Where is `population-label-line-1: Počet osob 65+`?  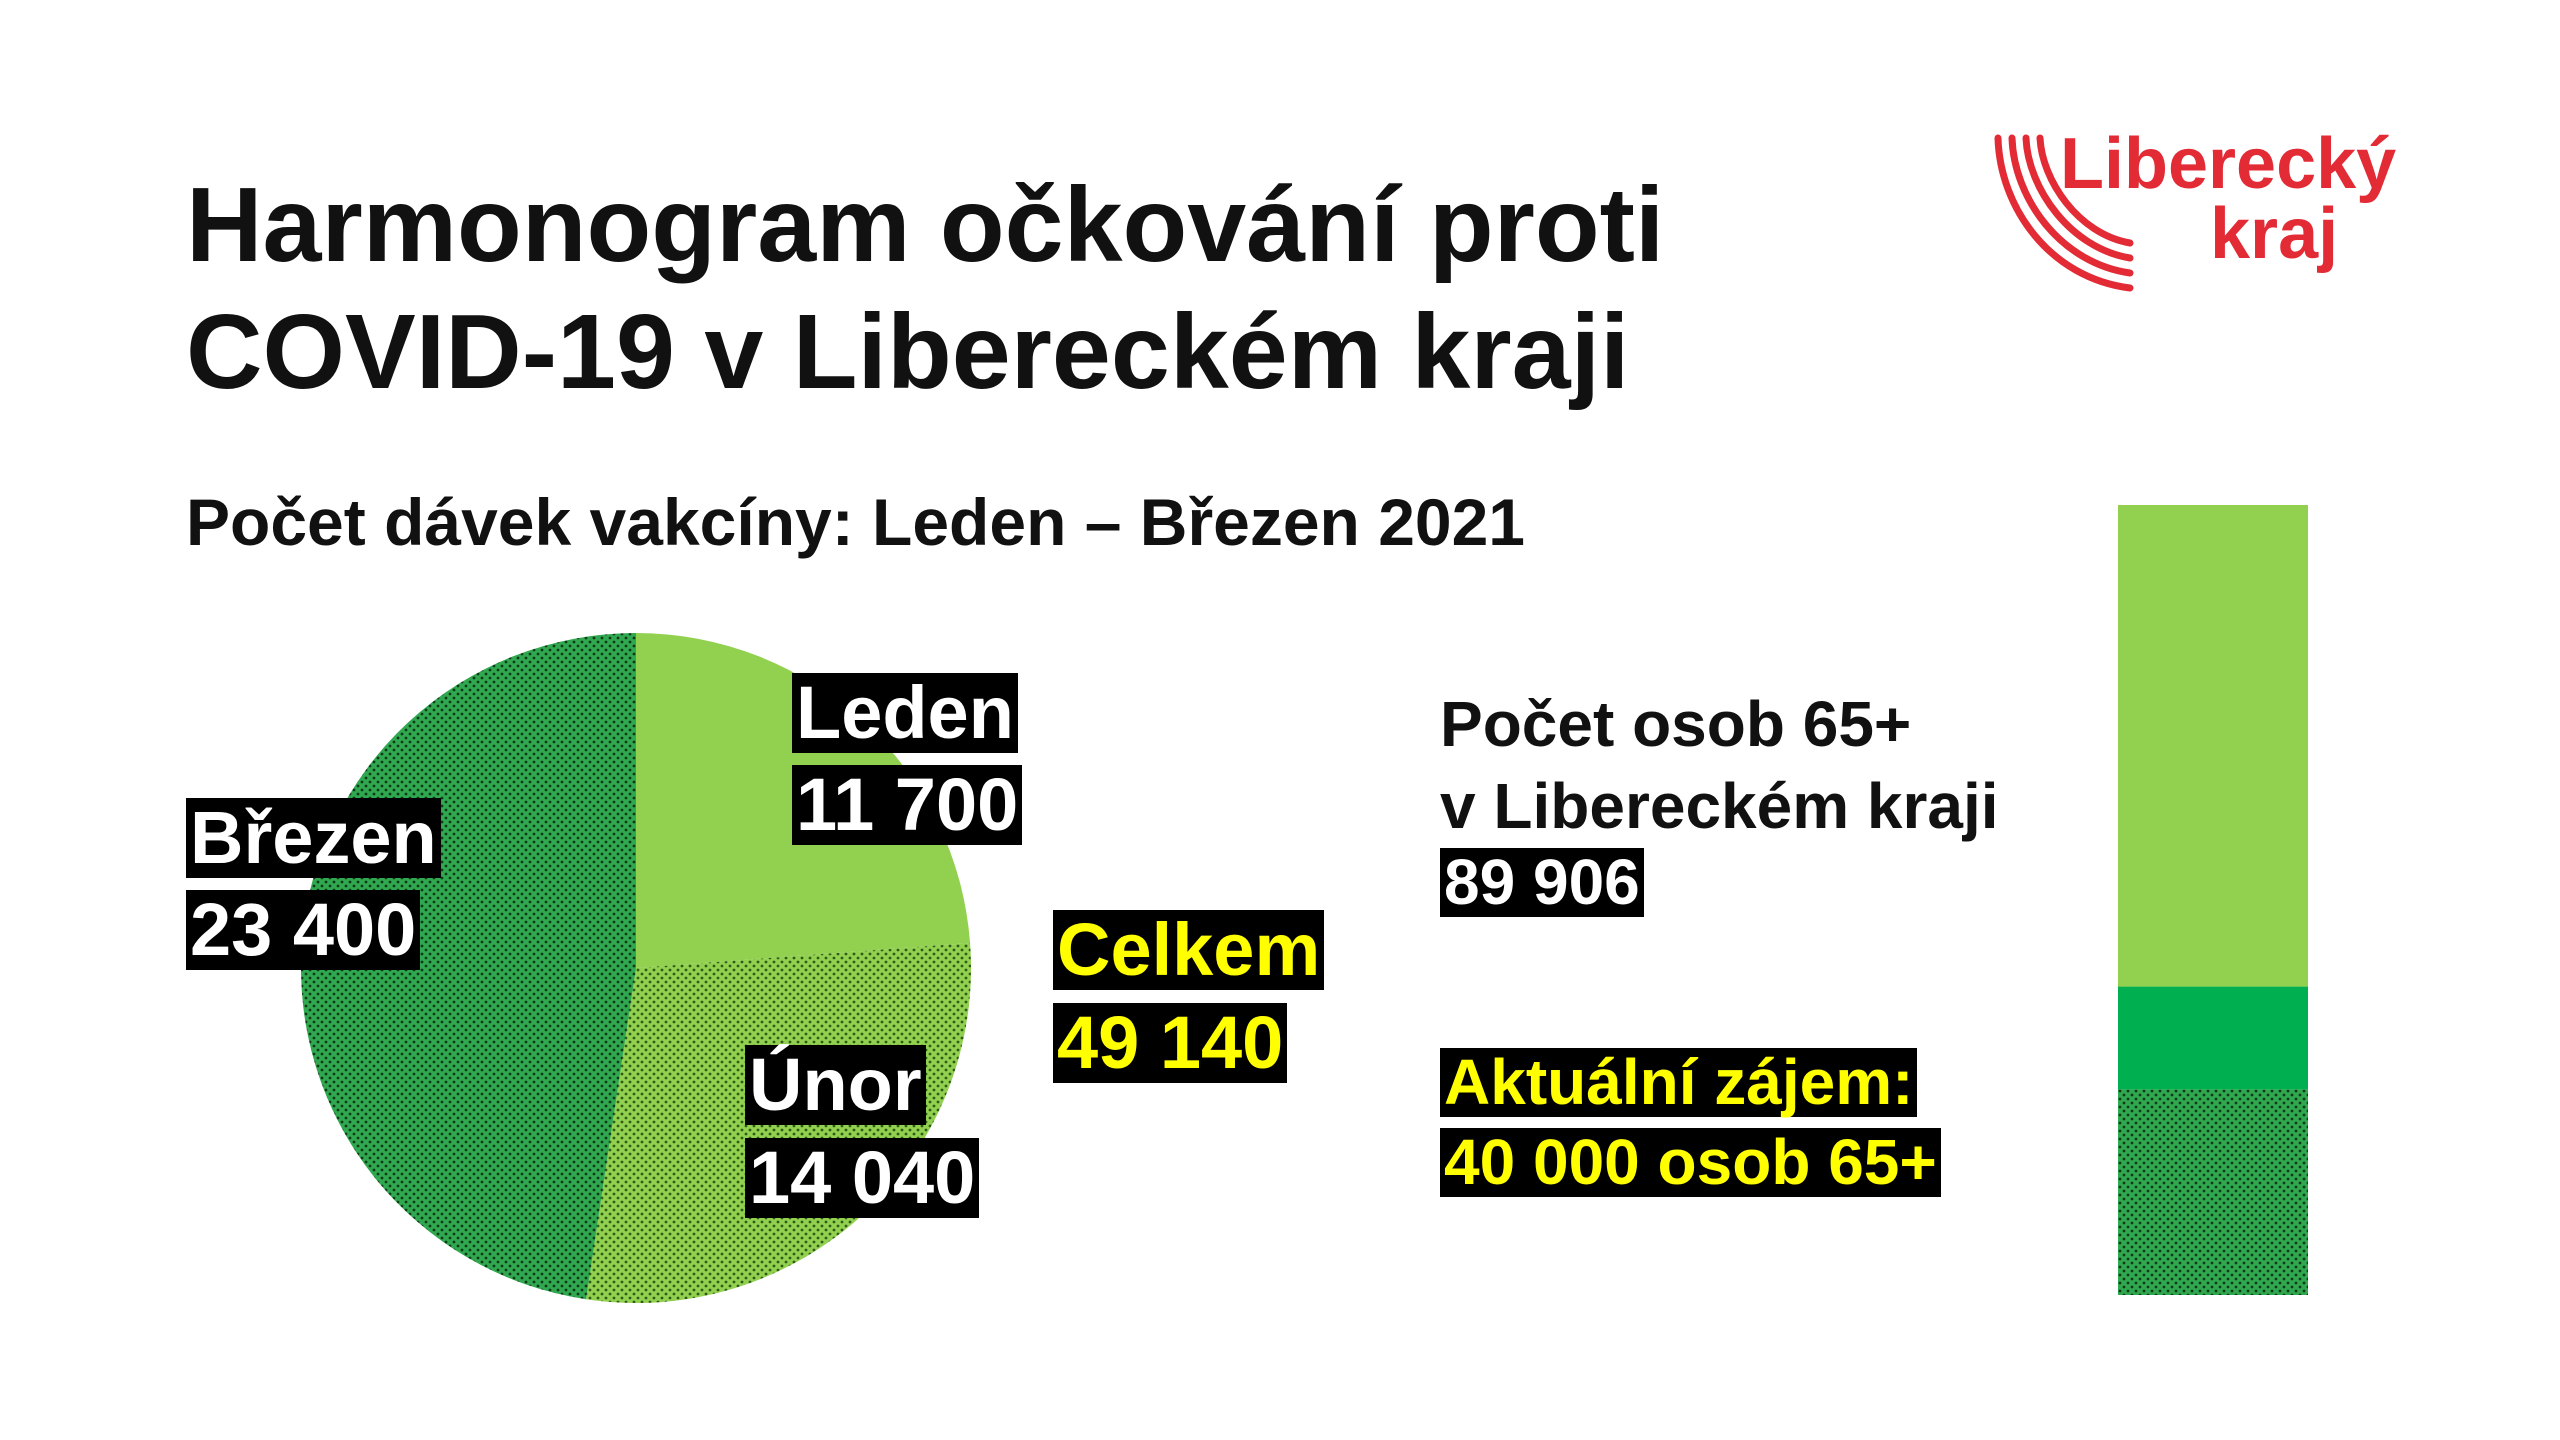 population-label-line-1: Počet osob 65+ is located at coordinates (1676, 724).